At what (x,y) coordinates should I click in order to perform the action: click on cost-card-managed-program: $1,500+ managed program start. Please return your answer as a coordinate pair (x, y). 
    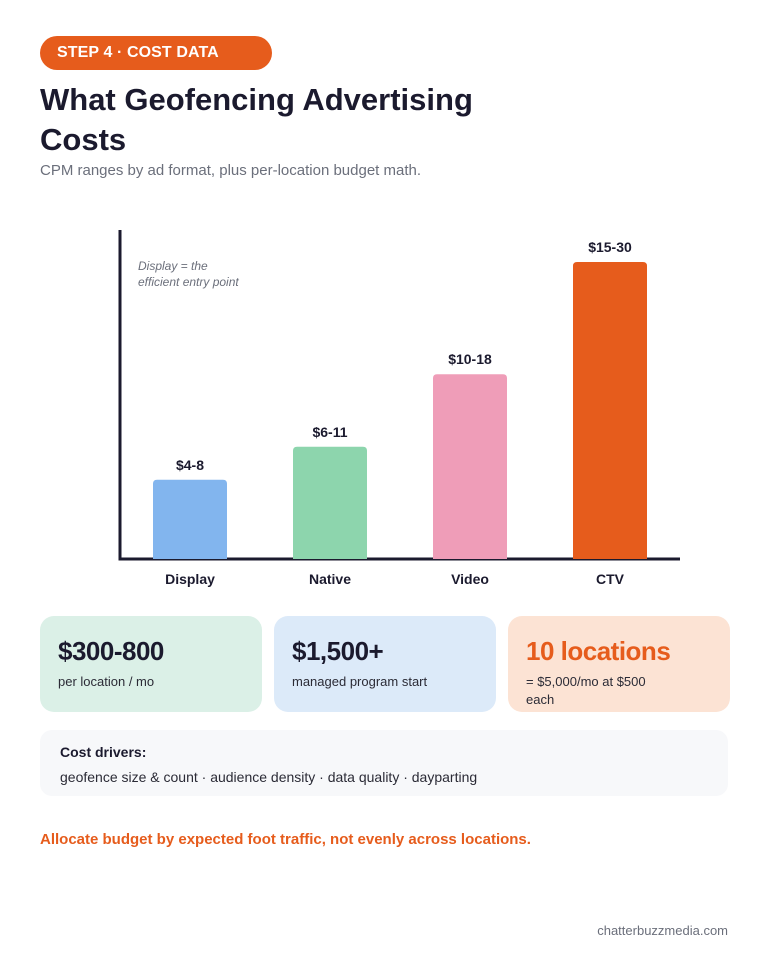
    Looking at the image, I should click on (385, 664).